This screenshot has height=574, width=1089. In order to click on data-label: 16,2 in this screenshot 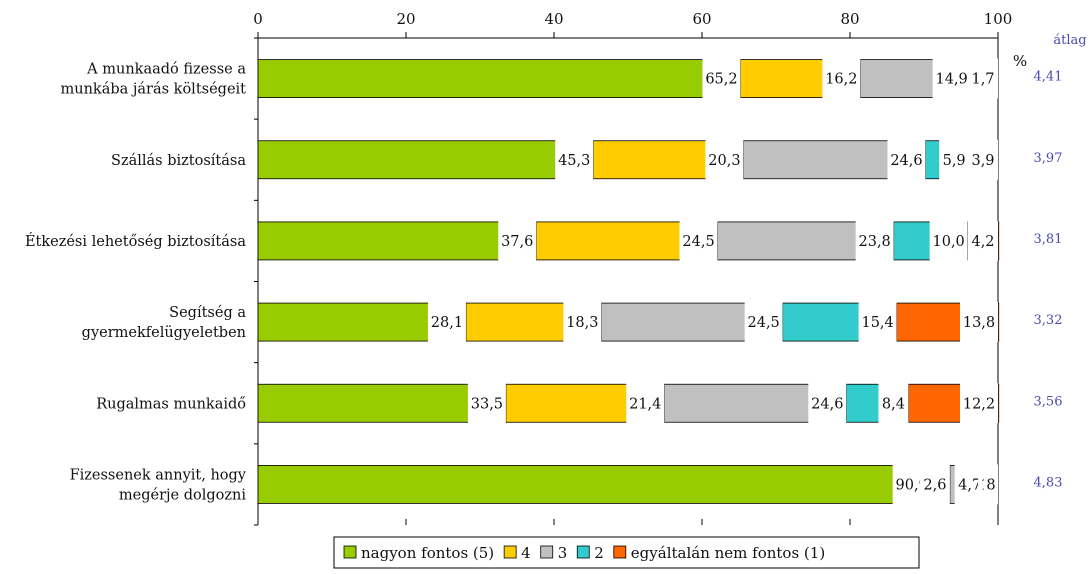, I will do `click(841, 80)`.